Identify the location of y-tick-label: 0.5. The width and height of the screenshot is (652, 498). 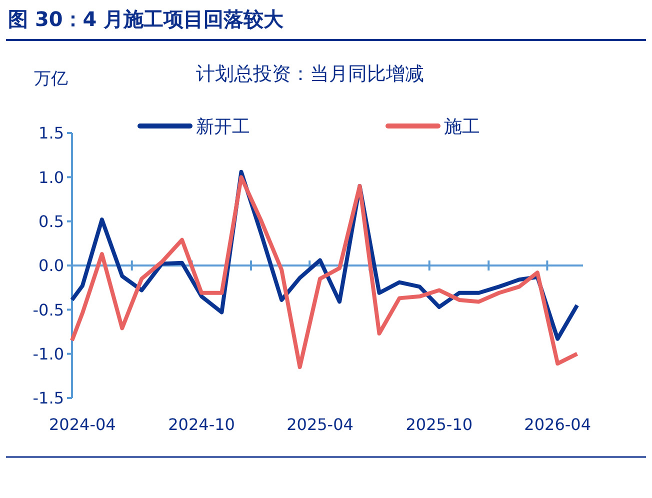
(51, 221).